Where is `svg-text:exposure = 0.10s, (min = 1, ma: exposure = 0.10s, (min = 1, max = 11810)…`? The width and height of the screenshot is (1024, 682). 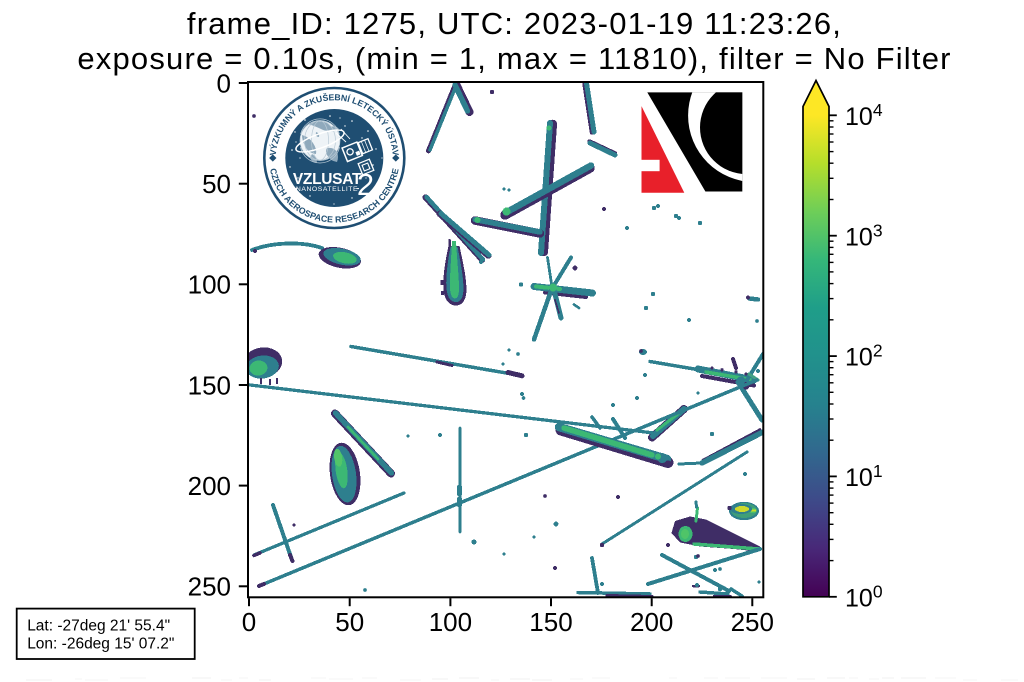 svg-text:exposure = 0.10s, (min = 1, ma: exposure = 0.10s, (min = 1, max = 11810)… is located at coordinates (514, 58).